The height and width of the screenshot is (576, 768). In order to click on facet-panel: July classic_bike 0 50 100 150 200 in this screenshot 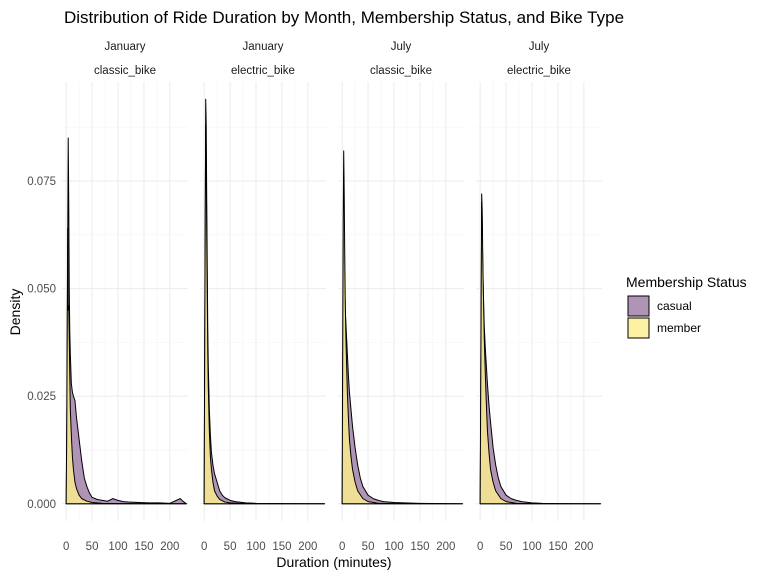, I will do `click(401, 297)`.